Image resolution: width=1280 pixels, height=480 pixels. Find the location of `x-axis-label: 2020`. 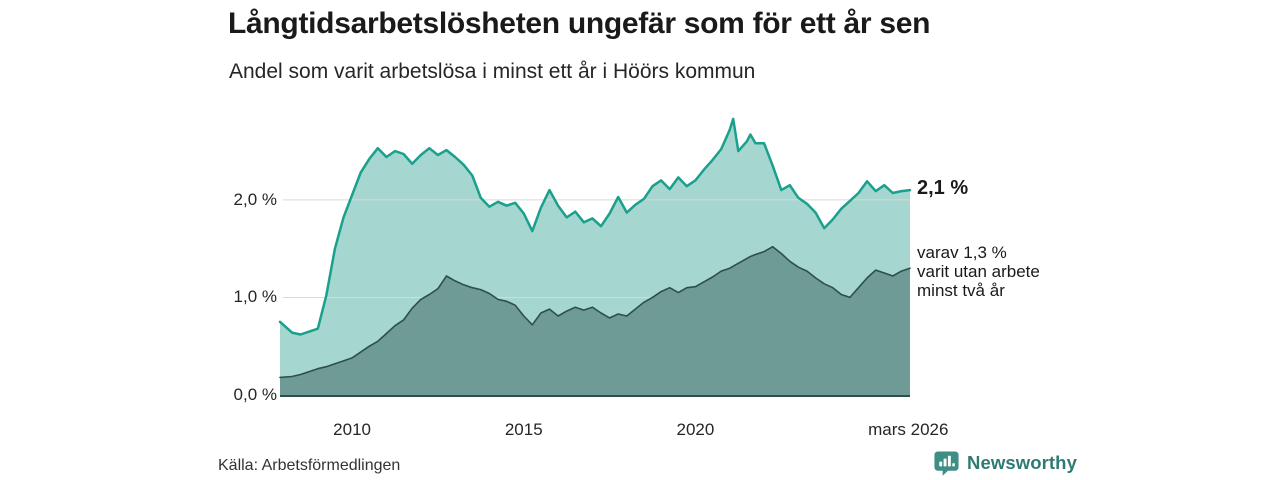

x-axis-label: 2020 is located at coordinates (695, 429).